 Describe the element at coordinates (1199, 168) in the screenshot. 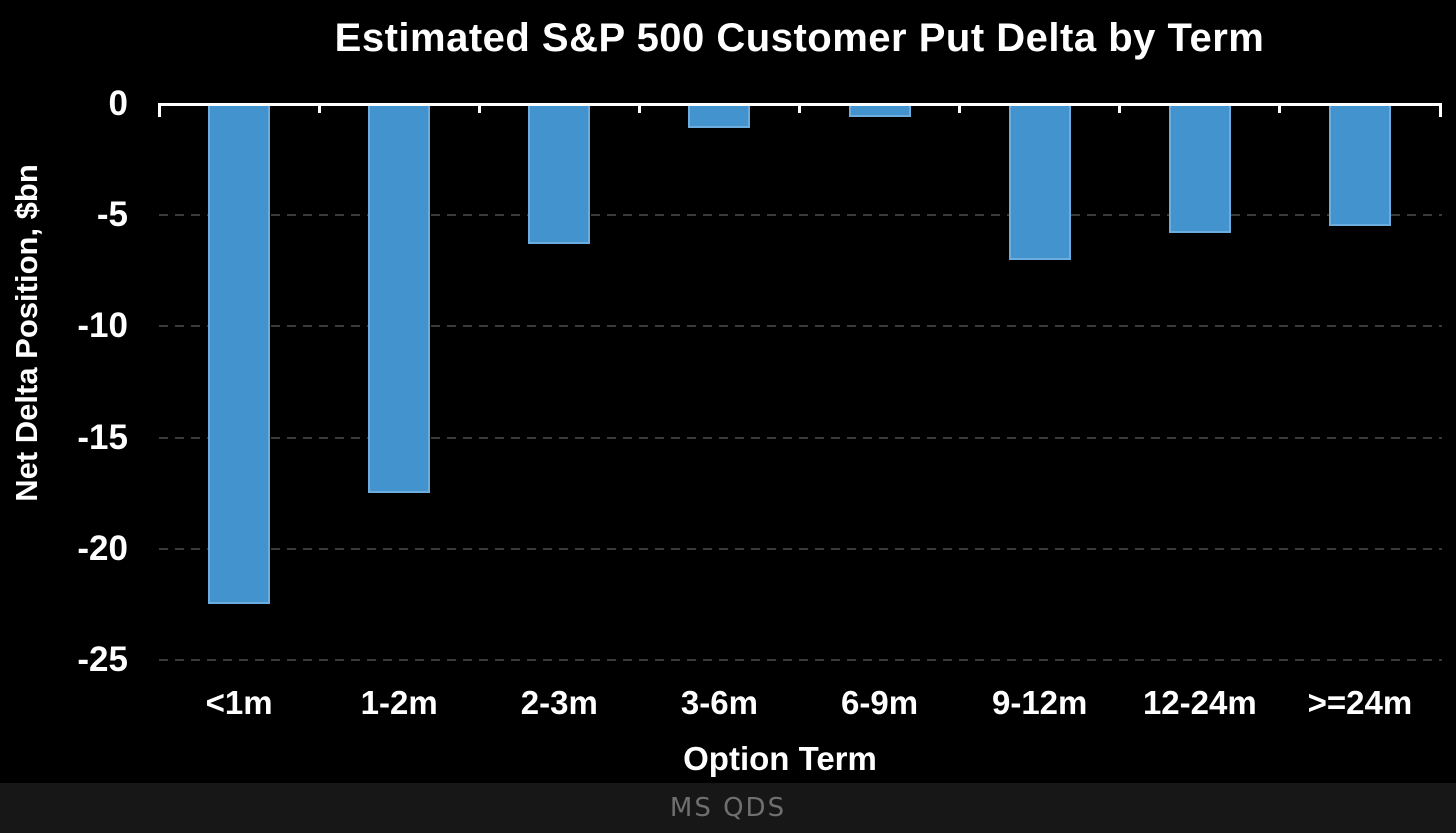

I see `bar-12-24m` at that location.